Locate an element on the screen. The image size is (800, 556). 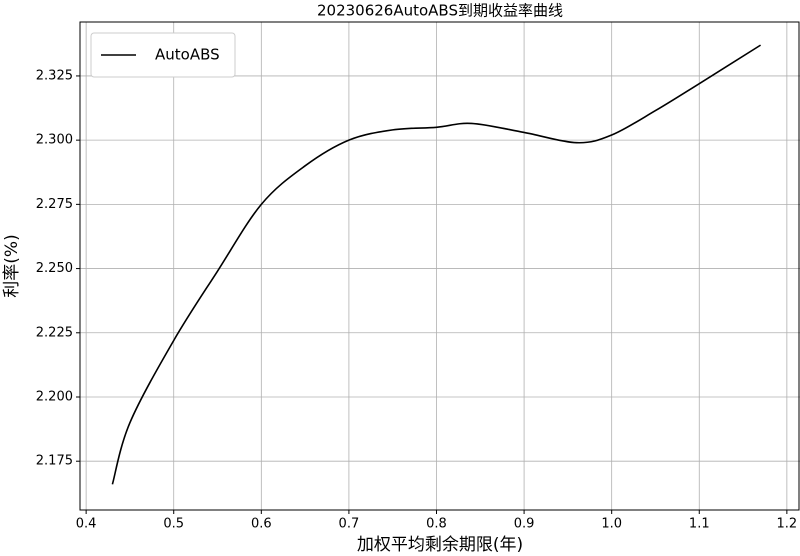
x-tick-label: 1.0 is located at coordinates (611, 524).